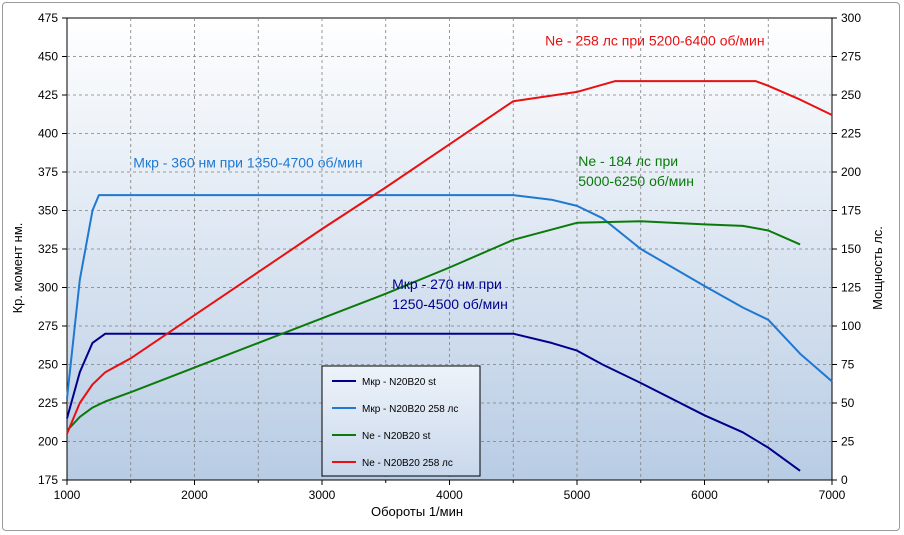  I want to click on annotation-label: Мкр - 360 нм при 1350-4700 об/мин, so click(247, 162).